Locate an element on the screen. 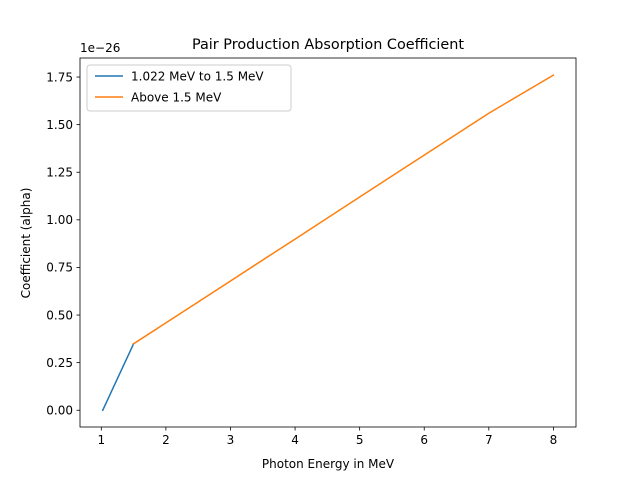  y-tick-label: 1.50 is located at coordinates (59, 125).